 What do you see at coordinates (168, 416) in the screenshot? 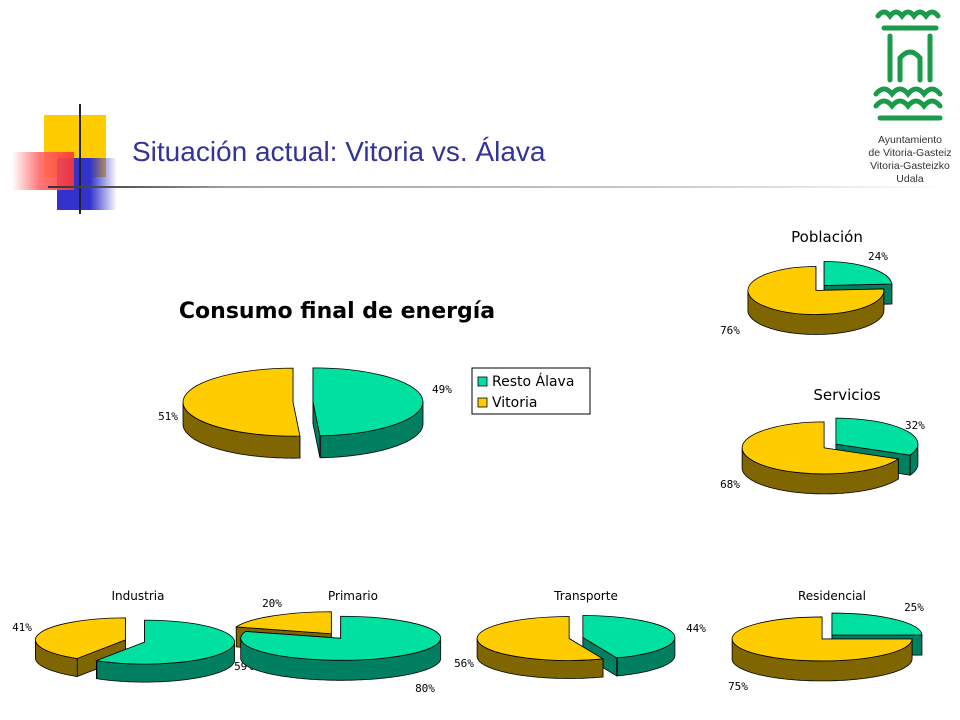
I see `data-label: 51%` at bounding box center [168, 416].